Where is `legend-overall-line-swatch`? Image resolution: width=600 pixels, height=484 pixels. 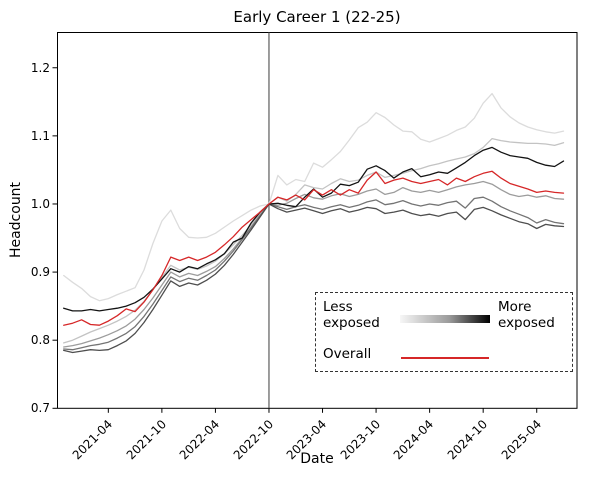 legend-overall-line-swatch is located at coordinates (445, 358).